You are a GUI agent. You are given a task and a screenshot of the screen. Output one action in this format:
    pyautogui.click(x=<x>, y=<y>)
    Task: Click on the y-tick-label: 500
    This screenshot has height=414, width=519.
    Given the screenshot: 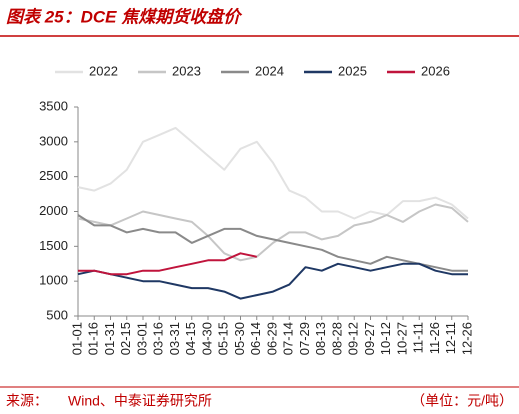 What is the action you would take?
    pyautogui.click(x=57, y=314)
    